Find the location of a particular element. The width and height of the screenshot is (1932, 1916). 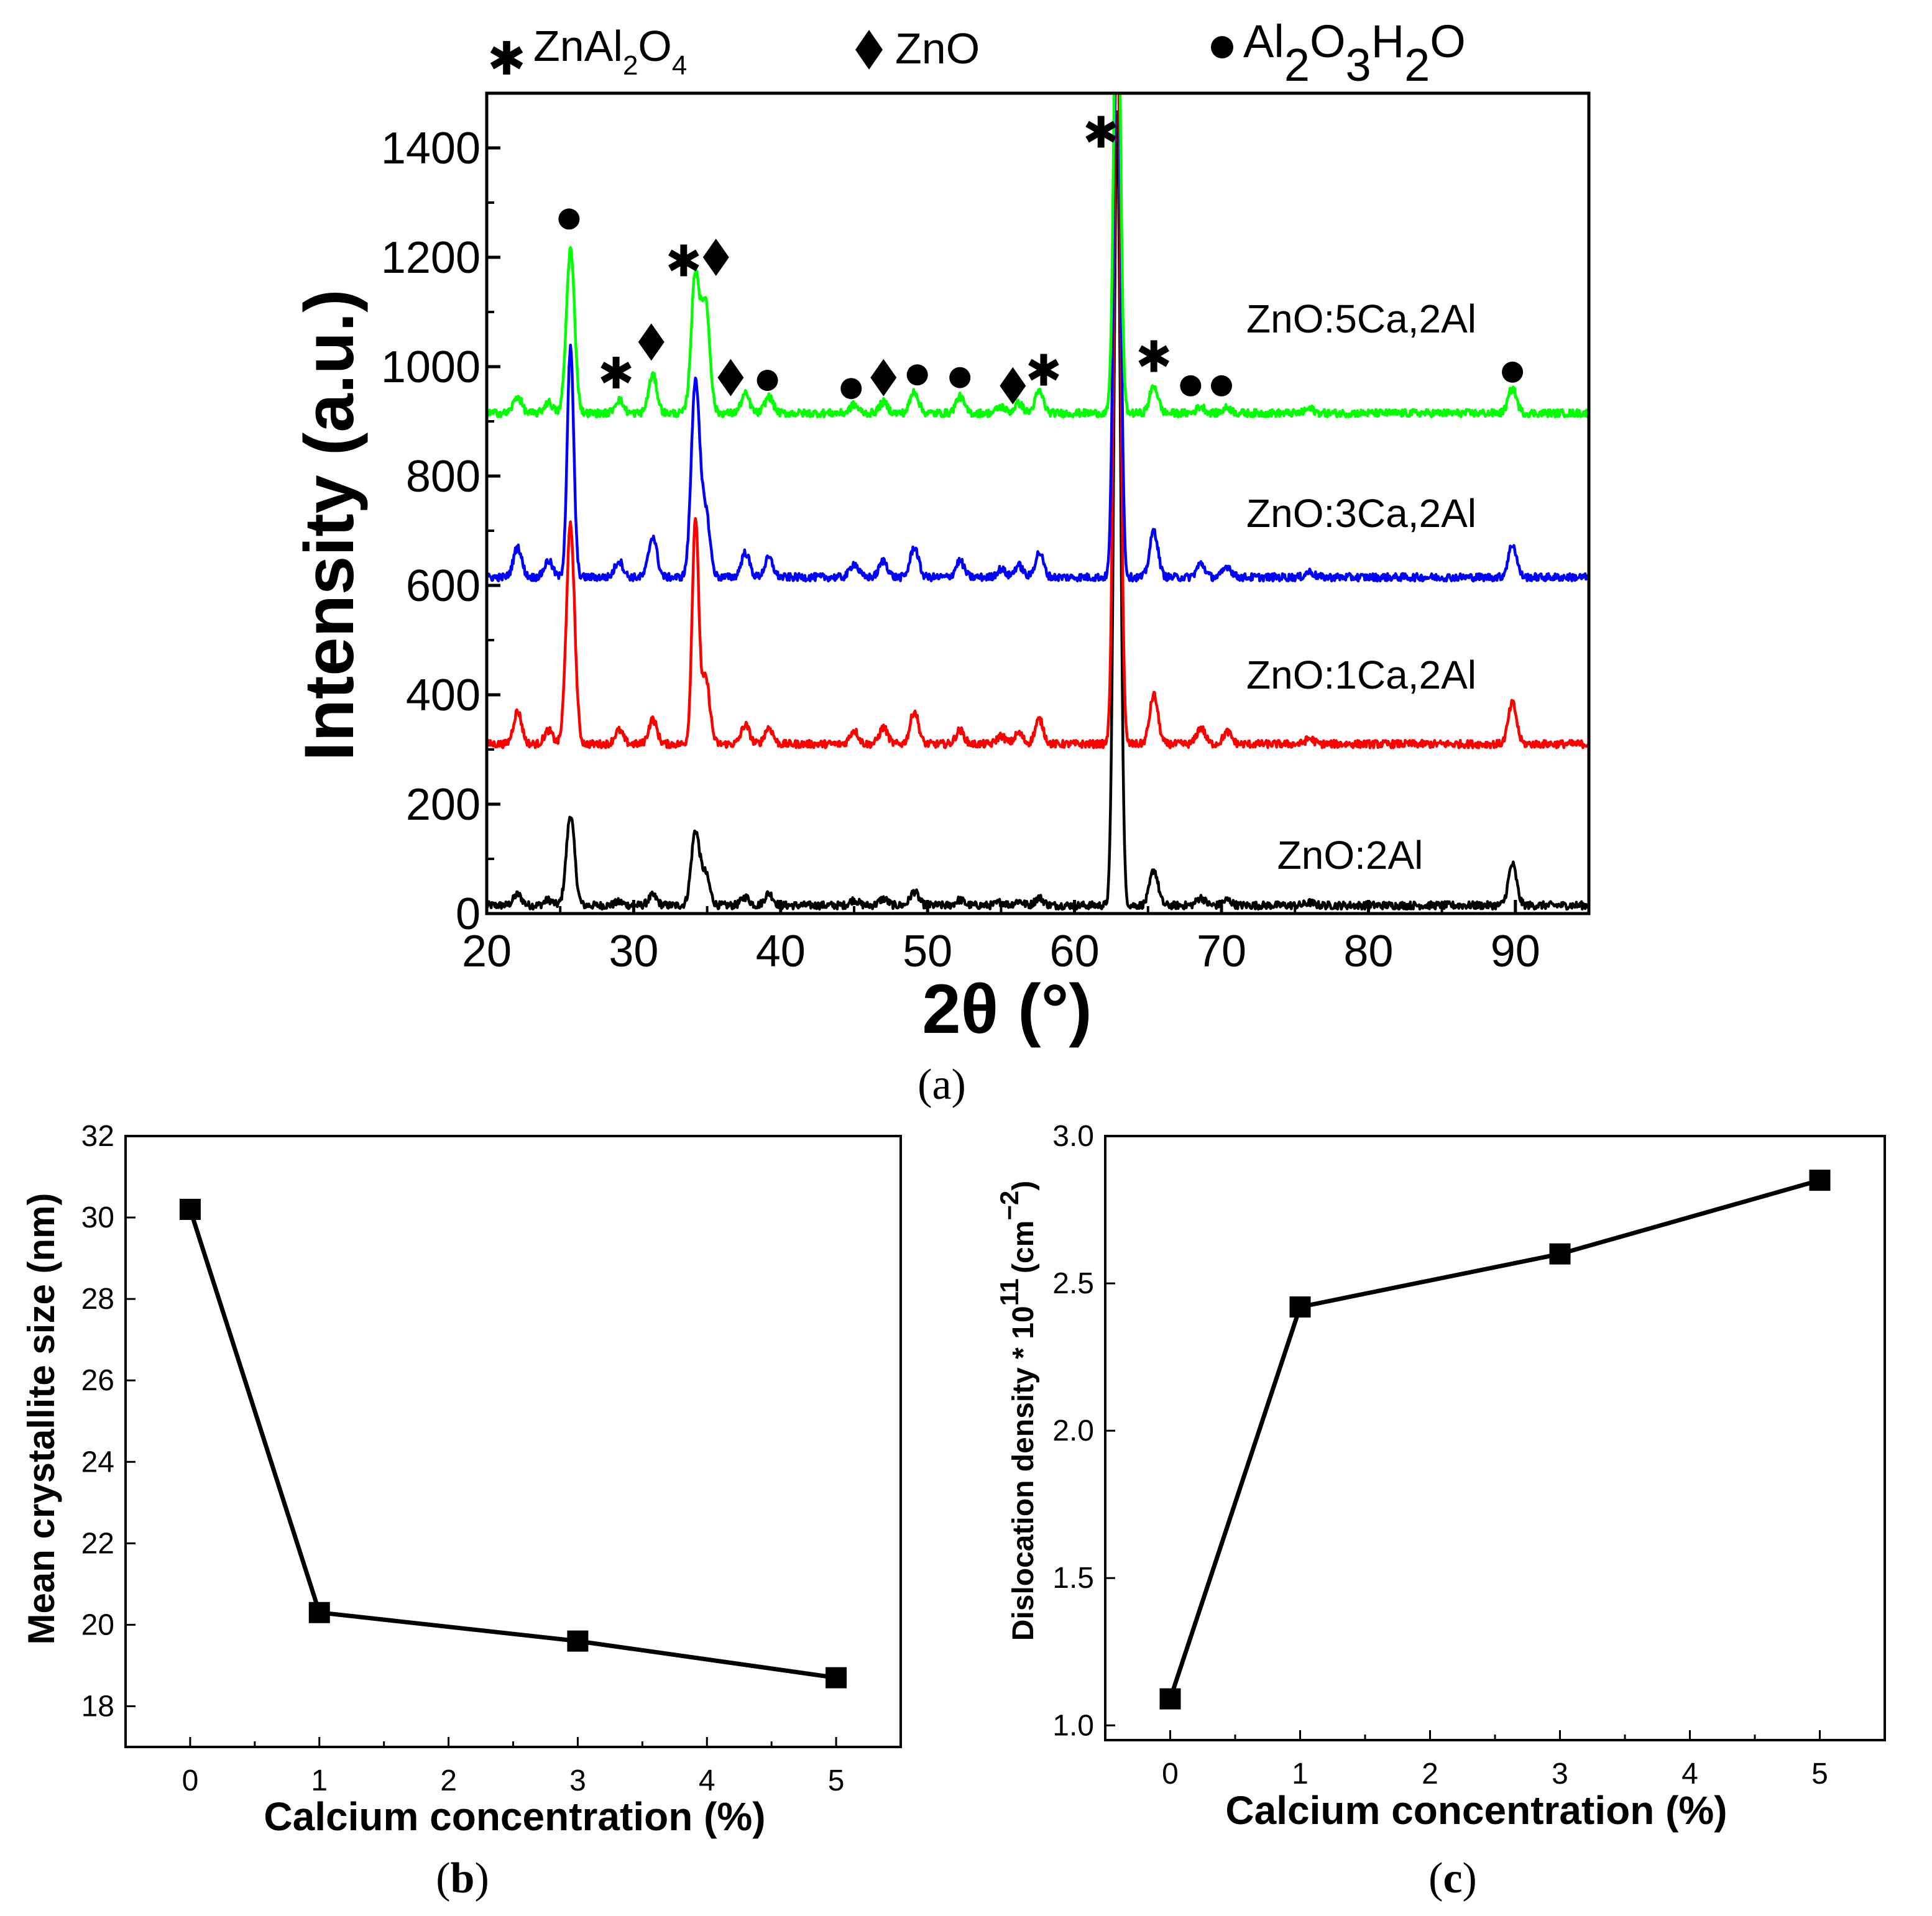

y-tick-label: 400 is located at coordinates (443, 695).